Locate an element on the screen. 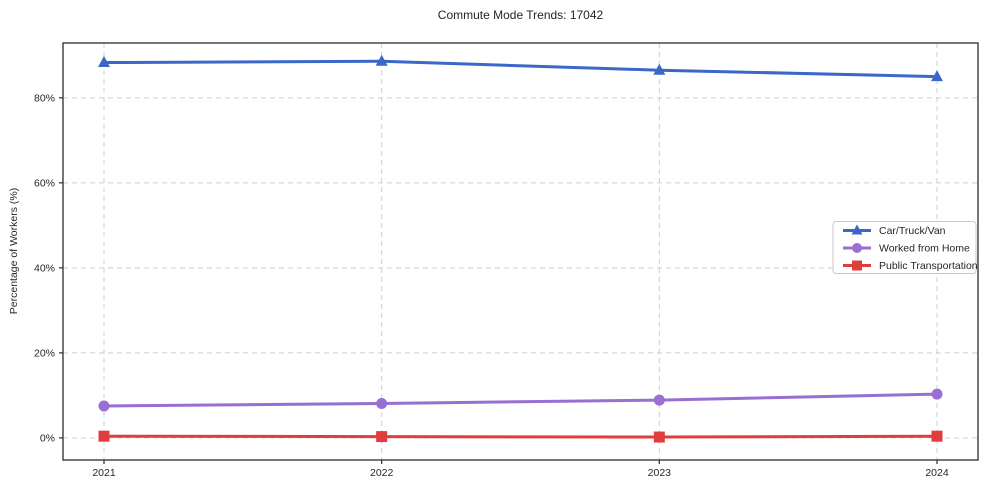 The image size is (990, 490). y-tick-label: 80% is located at coordinates (44, 98).